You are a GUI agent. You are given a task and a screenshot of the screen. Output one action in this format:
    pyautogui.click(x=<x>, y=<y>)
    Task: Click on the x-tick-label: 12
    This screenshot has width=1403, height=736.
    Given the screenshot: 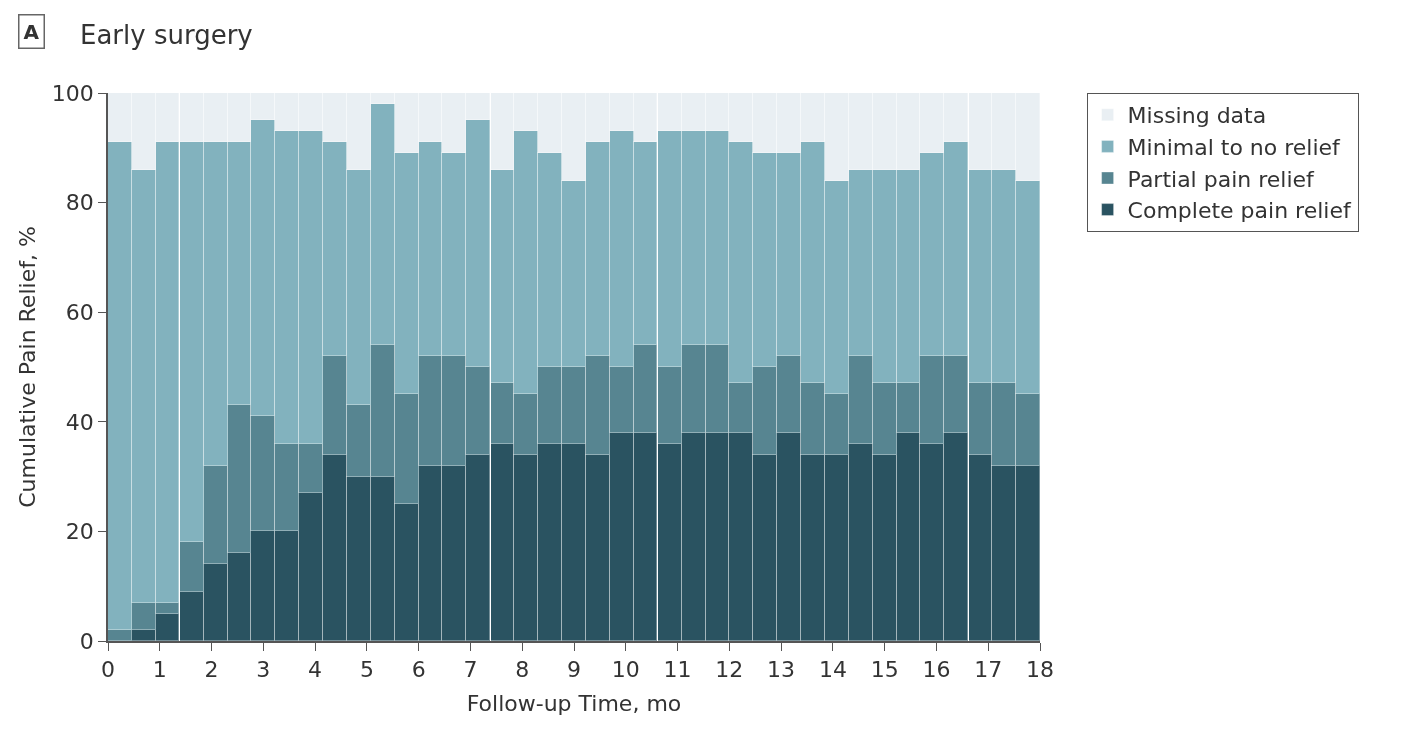 What is the action you would take?
    pyautogui.click(x=729, y=670)
    